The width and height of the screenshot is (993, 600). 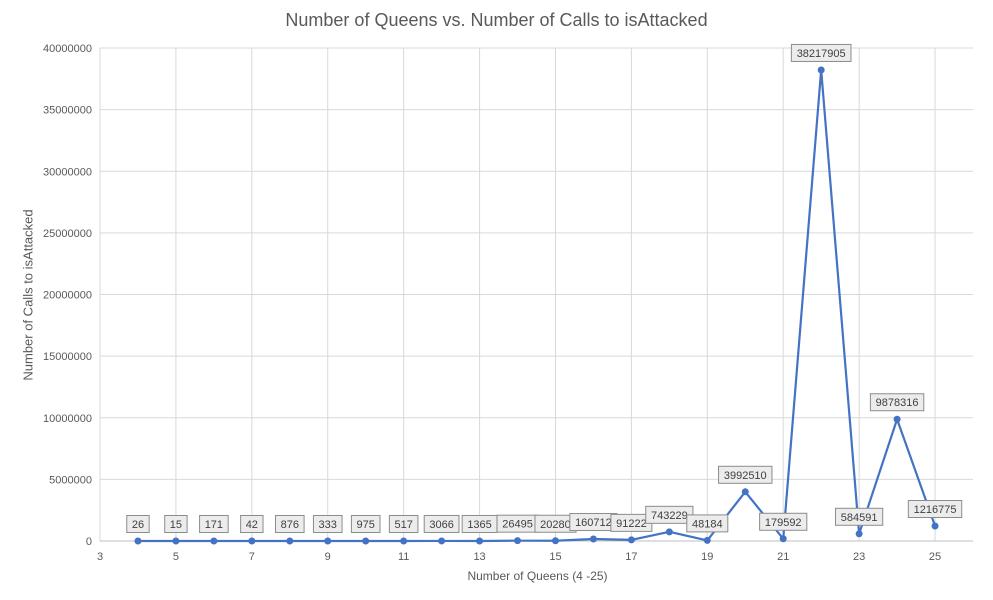 I want to click on data-label: 517, so click(x=403, y=525).